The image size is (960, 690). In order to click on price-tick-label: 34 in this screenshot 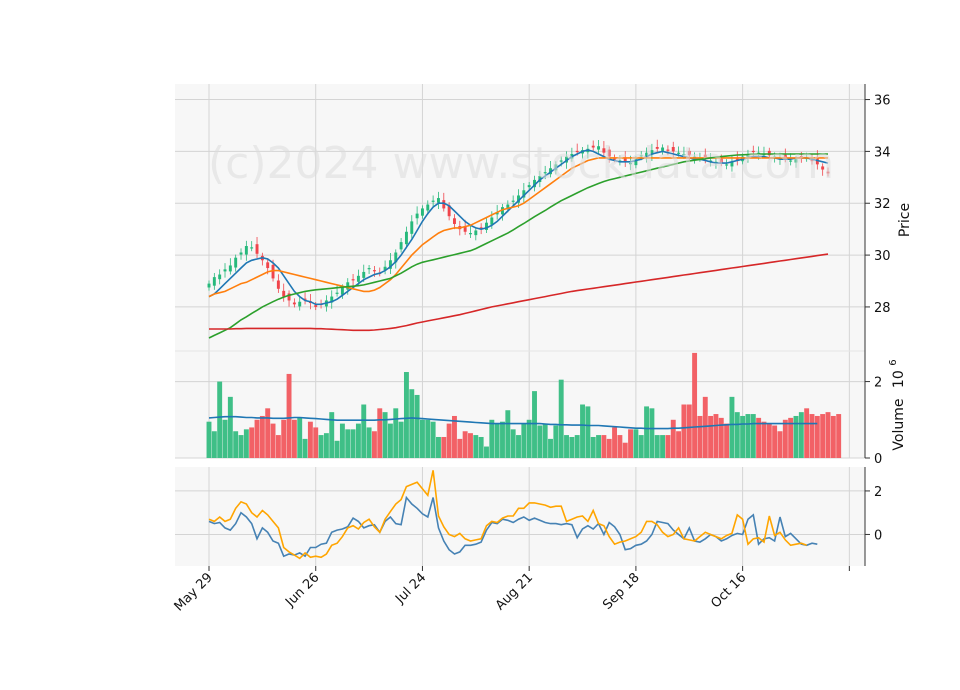, I will do `click(882, 152)`.